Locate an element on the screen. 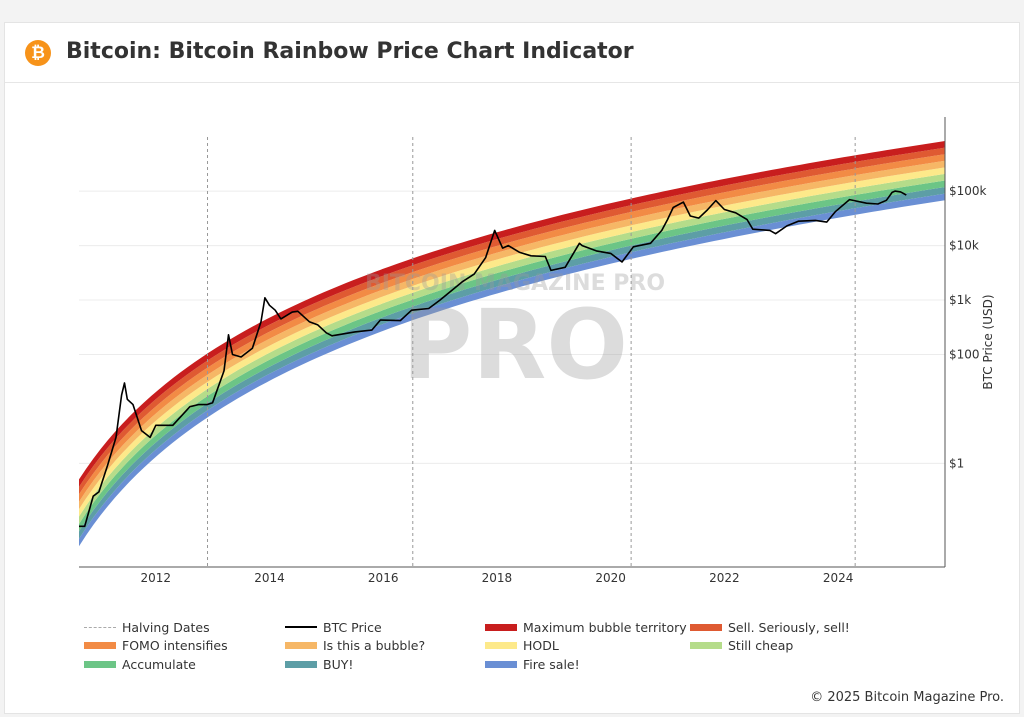  y-tick-label: $1 is located at coordinates (956, 463).